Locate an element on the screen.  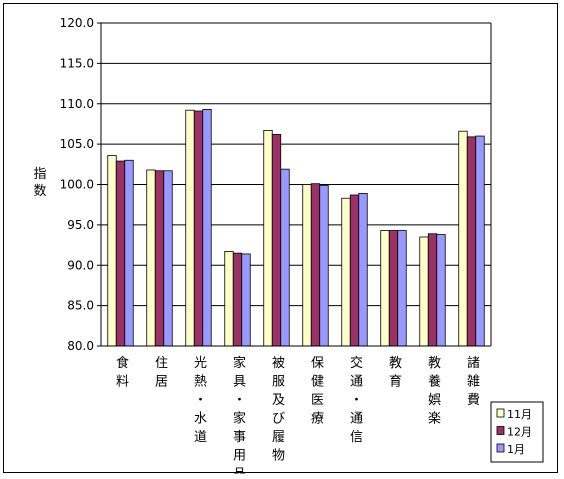
category-label: 住居 is located at coordinates (161, 373).